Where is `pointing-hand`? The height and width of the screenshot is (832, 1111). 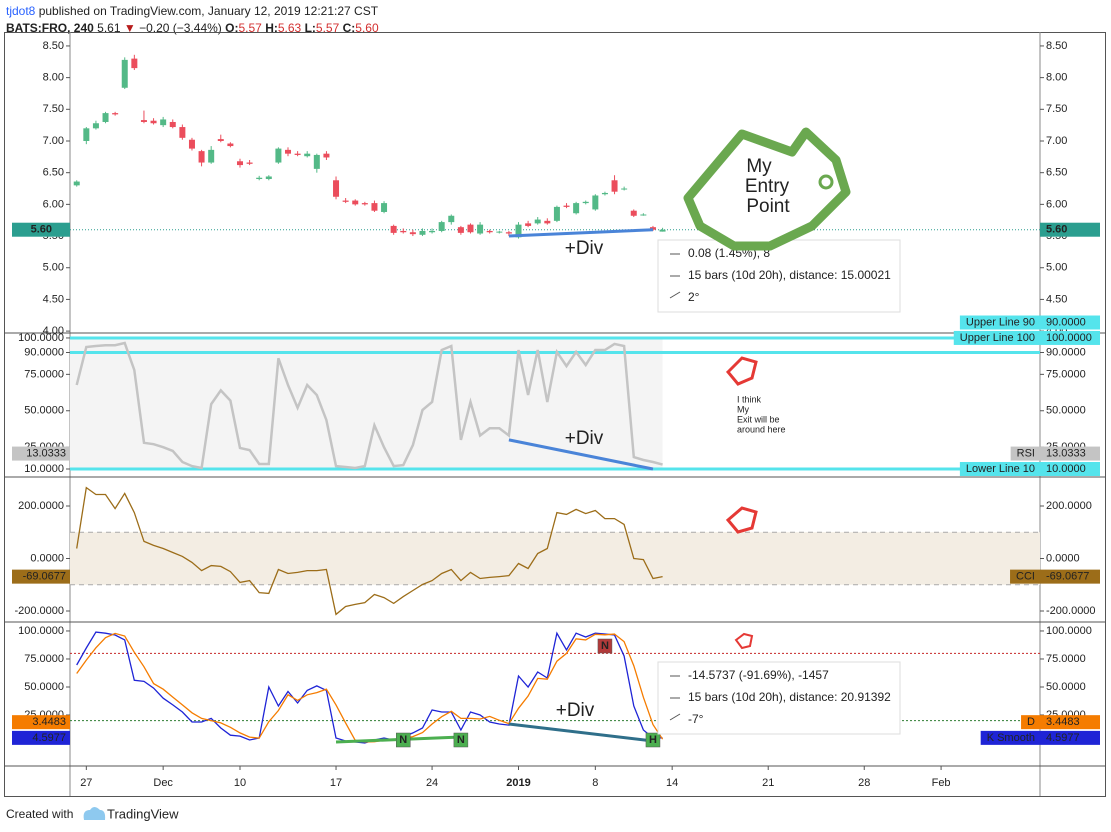 pointing-hand is located at coordinates (767, 189).